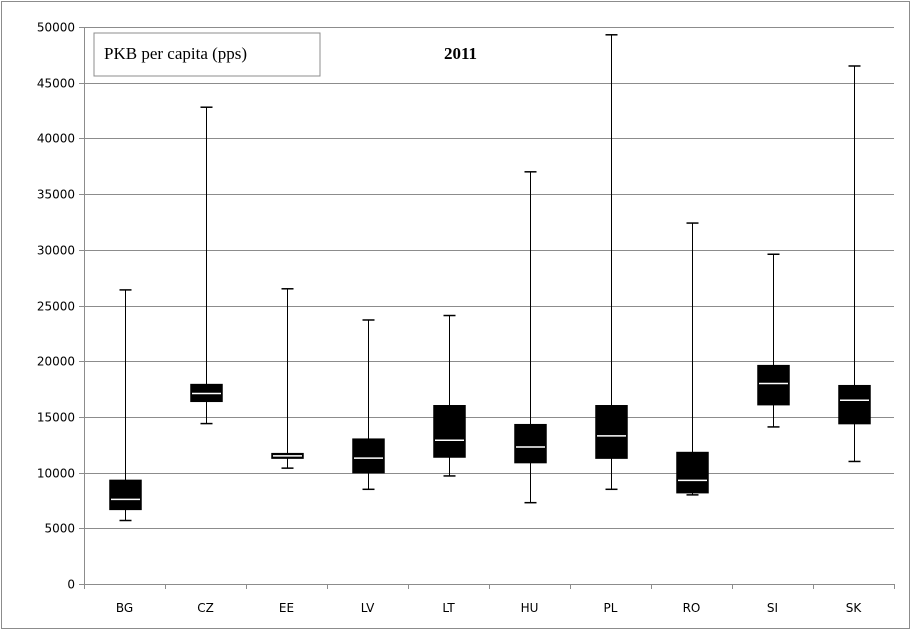 The width and height of the screenshot is (912, 631). What do you see at coordinates (71, 585) in the screenshot?
I see `y-tick-label: 0` at bounding box center [71, 585].